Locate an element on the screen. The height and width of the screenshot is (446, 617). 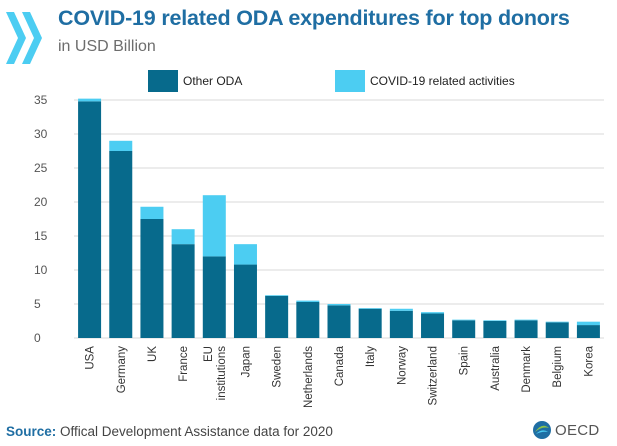
x-tick-label: Canada is located at coordinates (340, 365).